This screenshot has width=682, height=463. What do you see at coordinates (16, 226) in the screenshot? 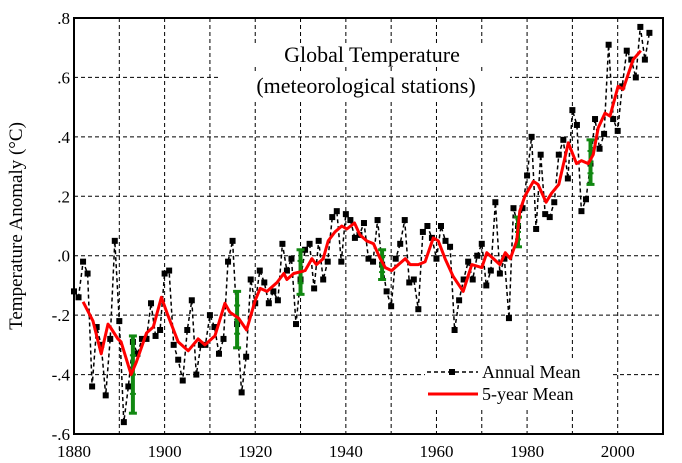
I see `y-axis-title: Temperature Anomaly (°C)` at bounding box center [16, 226].